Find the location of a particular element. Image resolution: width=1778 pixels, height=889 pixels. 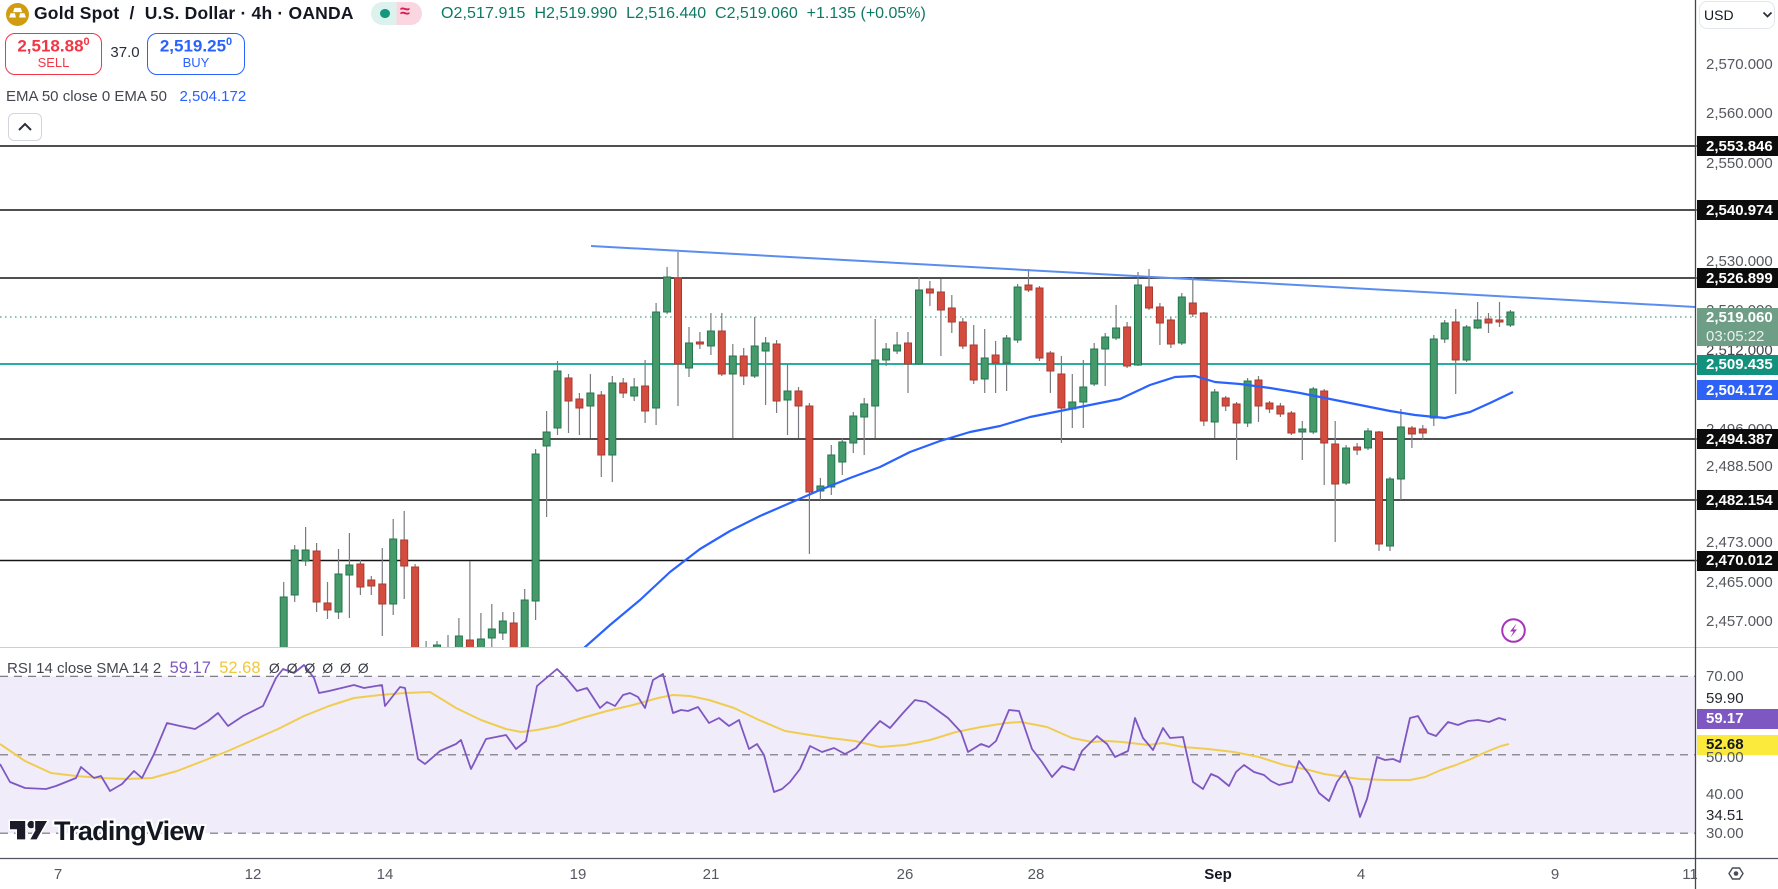

svg-text: TradingView is located at coordinates (130, 831).